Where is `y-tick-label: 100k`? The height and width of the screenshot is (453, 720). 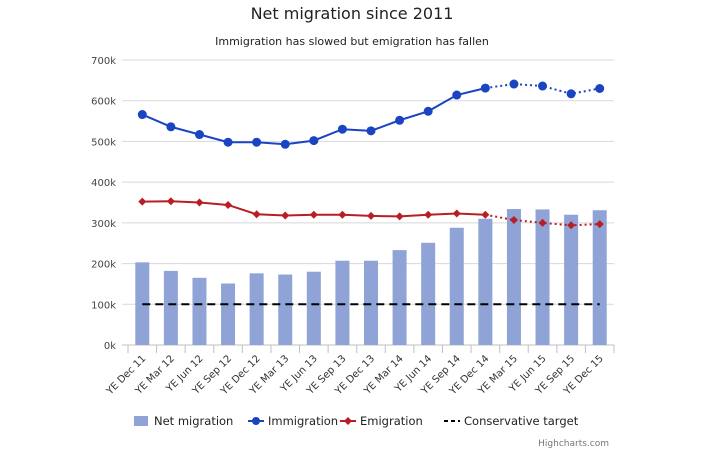
y-tick-label: 100k is located at coordinates (103, 305).